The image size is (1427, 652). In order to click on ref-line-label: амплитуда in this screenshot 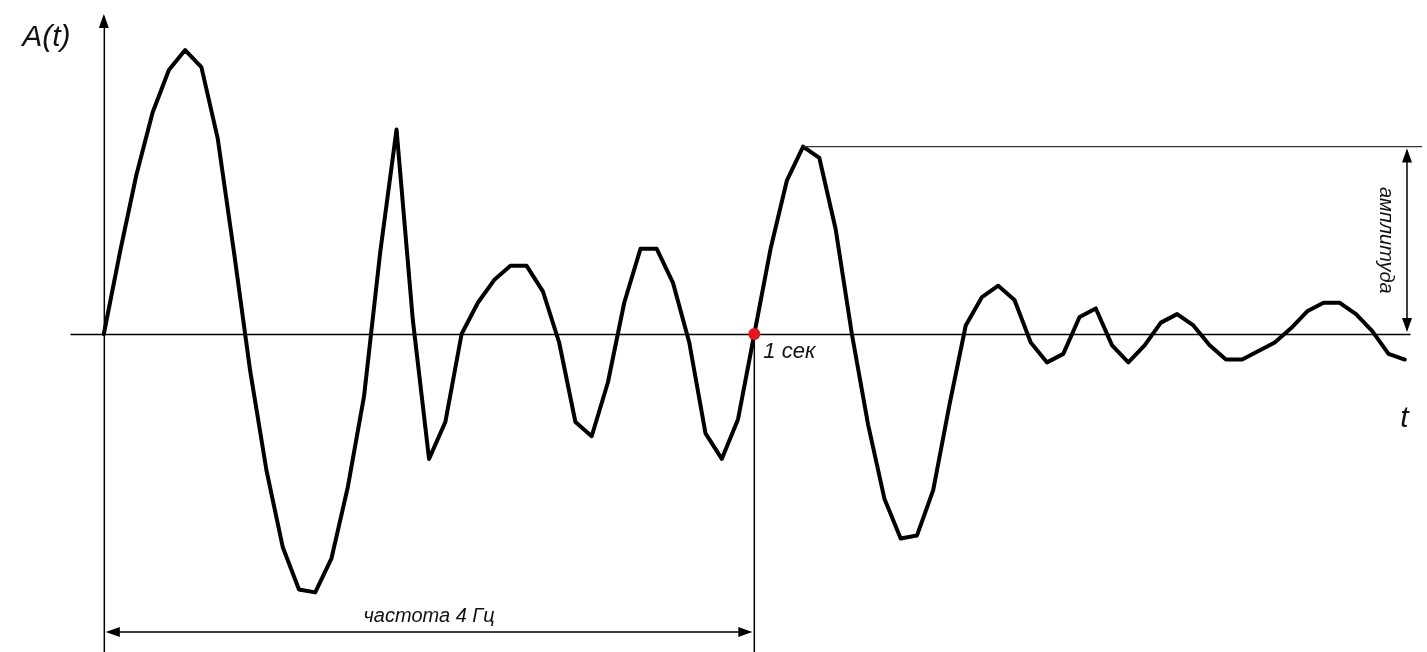, I will do `click(1386, 240)`.